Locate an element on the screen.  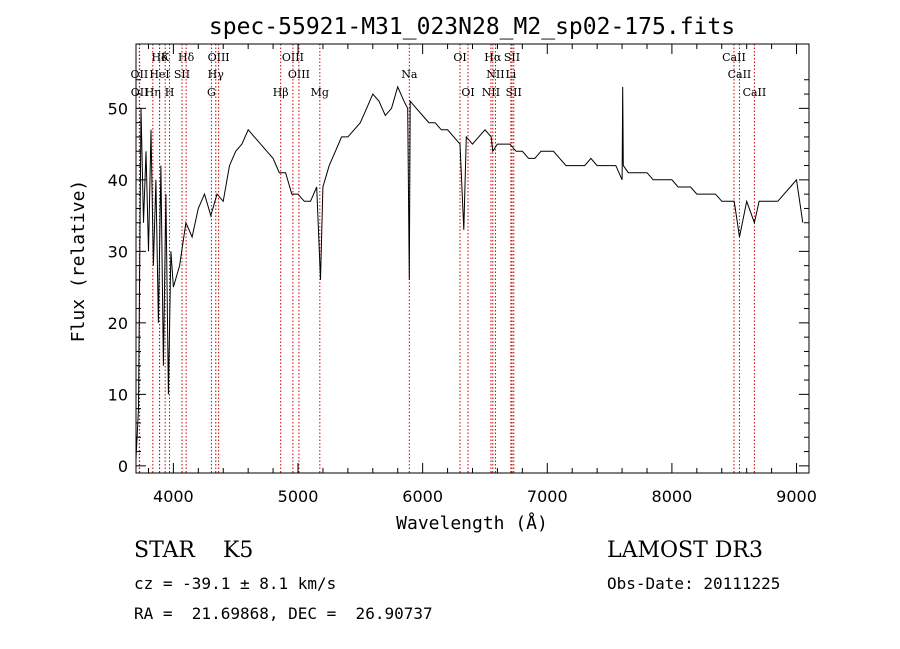
line-label: Hβ is located at coordinates (281, 92).